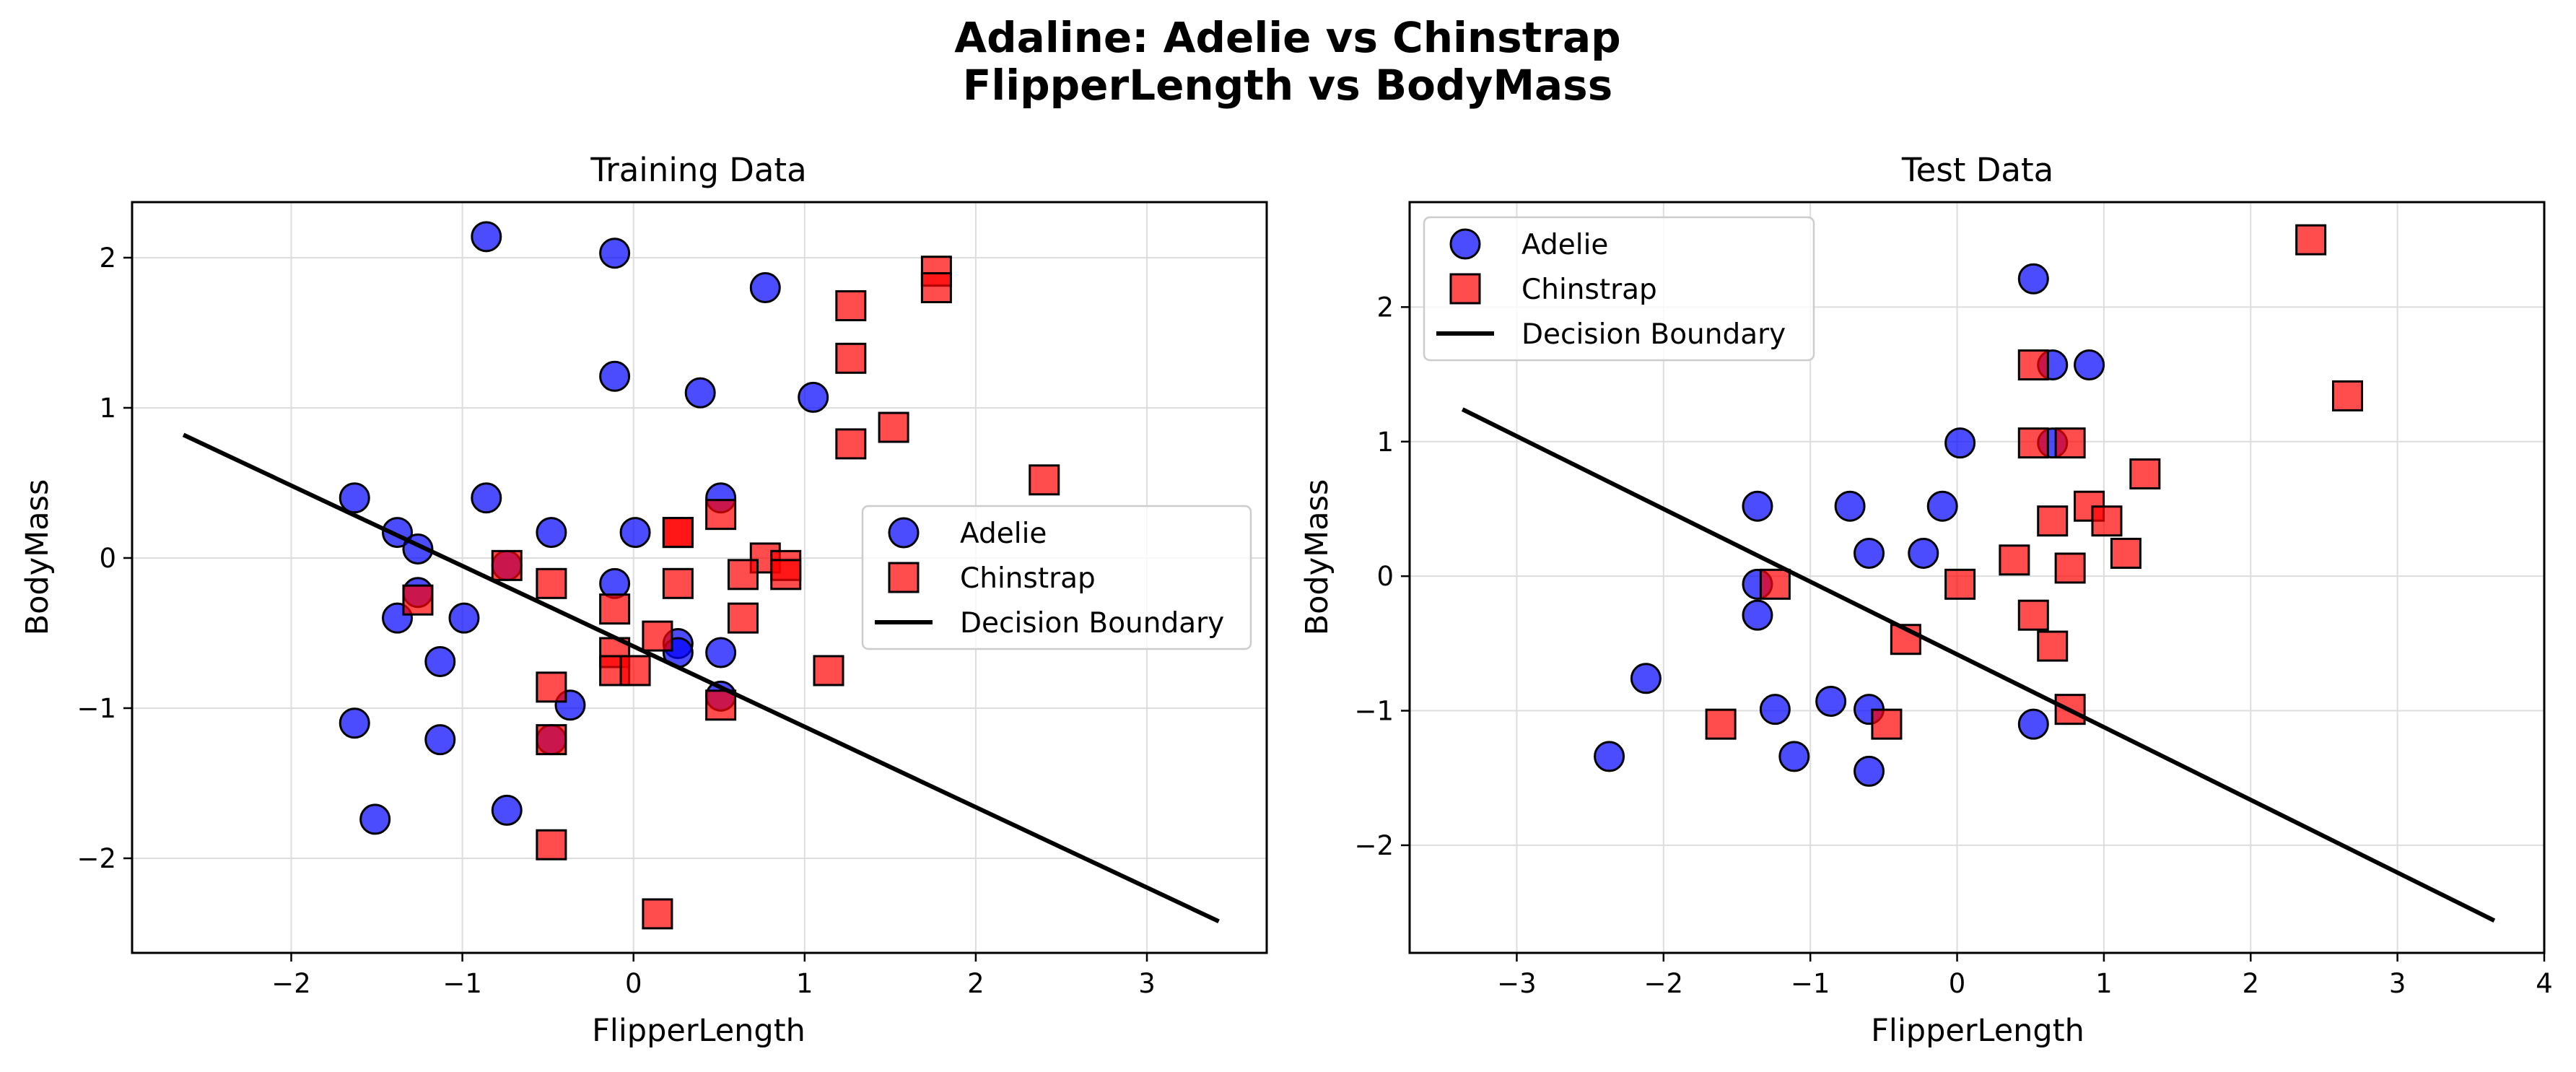  I want to click on training-xtick-label-5: 3, so click(1147, 983).